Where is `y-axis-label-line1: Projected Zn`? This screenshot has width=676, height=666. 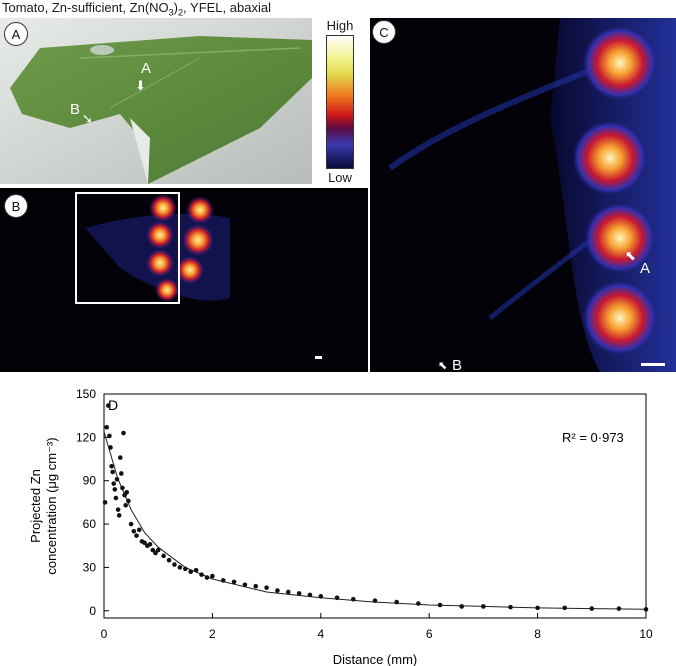 y-axis-label-line1: Projected Zn is located at coordinates (35, 506).